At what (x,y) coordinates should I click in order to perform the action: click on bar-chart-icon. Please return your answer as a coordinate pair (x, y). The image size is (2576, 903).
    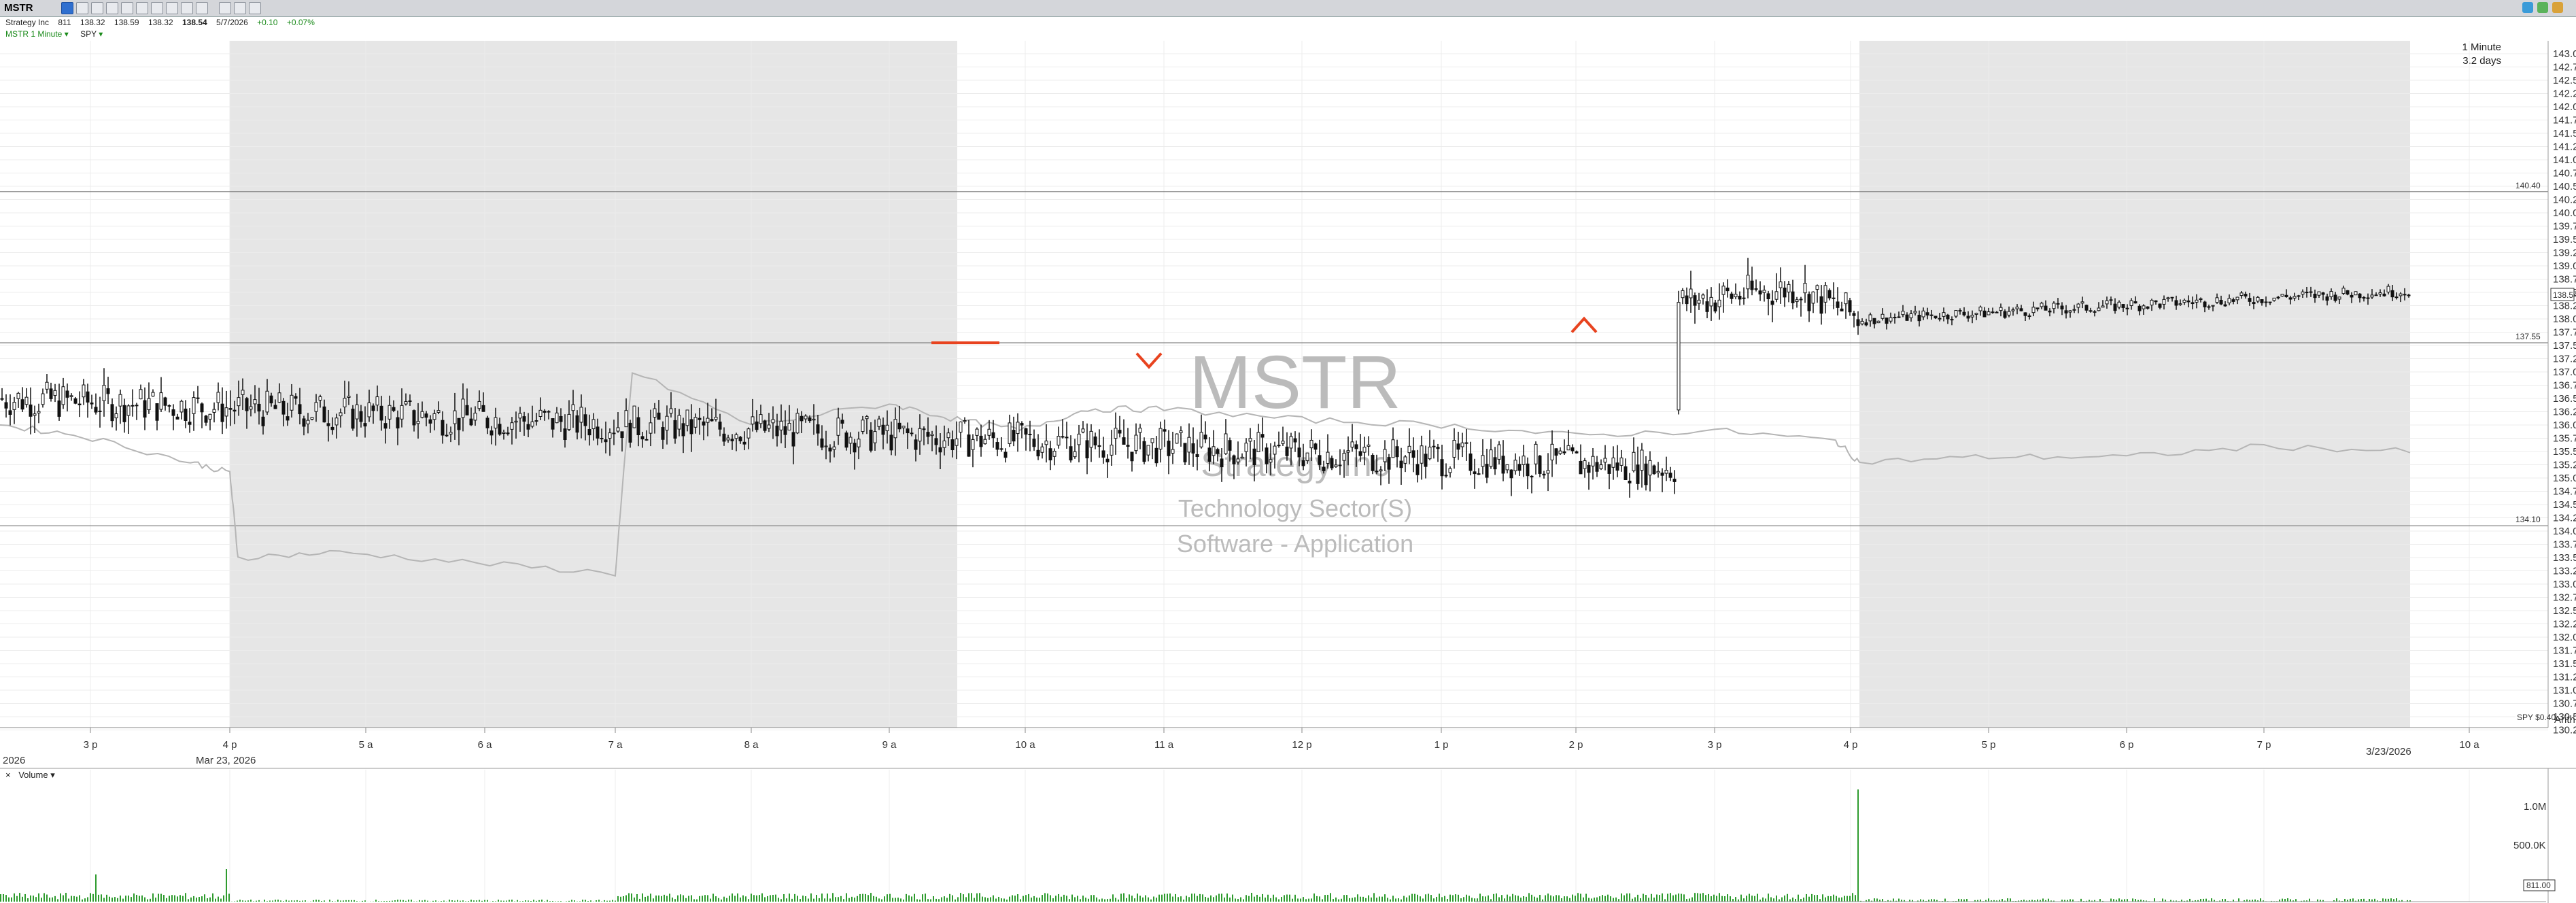
    Looking at the image, I should click on (82, 8).